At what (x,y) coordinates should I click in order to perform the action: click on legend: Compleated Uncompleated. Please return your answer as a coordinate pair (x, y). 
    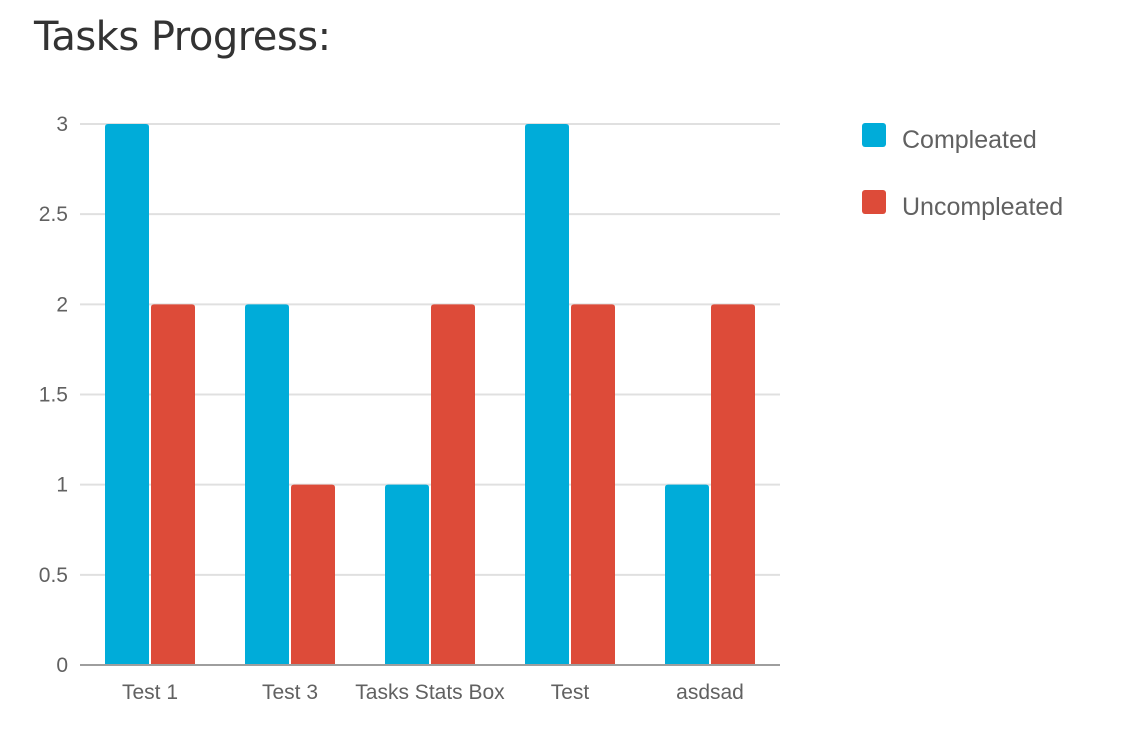
    Looking at the image, I should click on (962, 172).